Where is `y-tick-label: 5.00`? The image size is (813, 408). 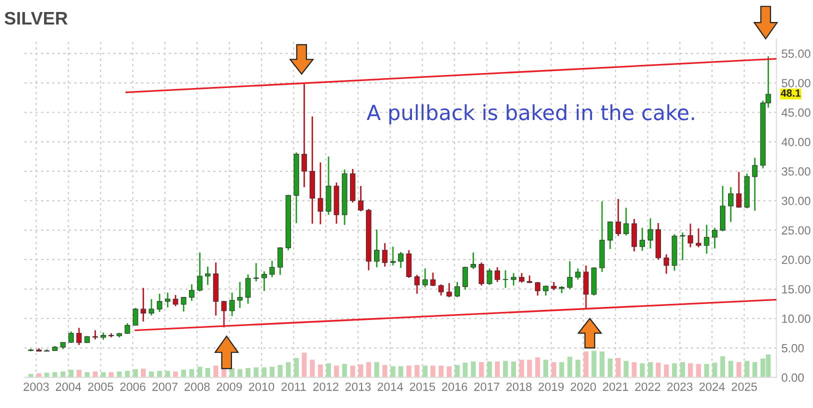 y-tick-label: 5.00 is located at coordinates (793, 348).